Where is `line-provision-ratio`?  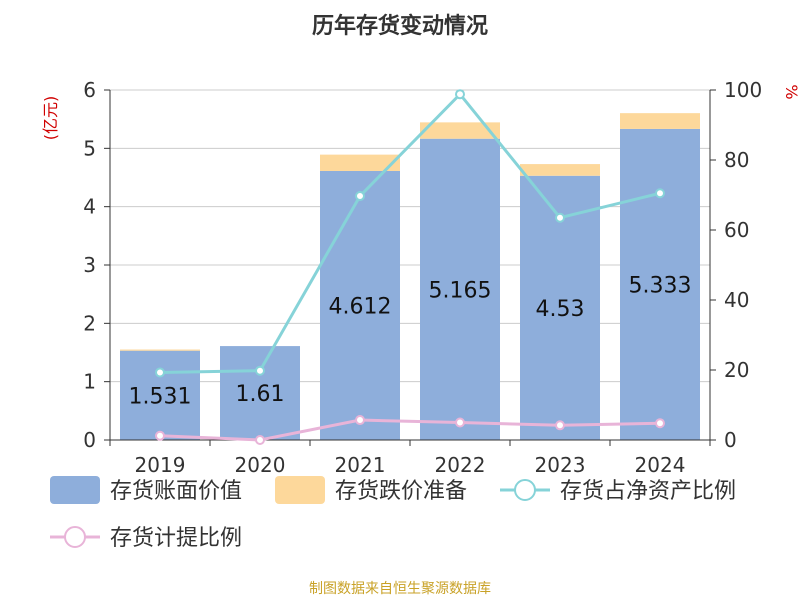
line-provision-ratio is located at coordinates (410, 430).